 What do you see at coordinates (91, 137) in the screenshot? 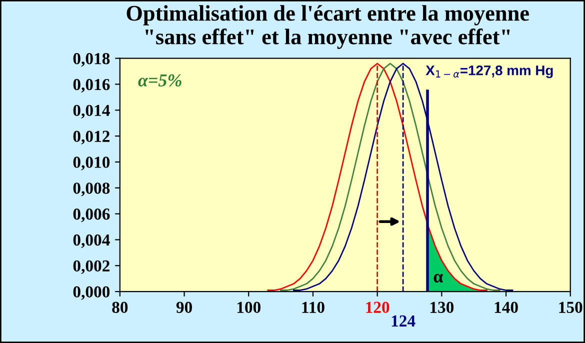
I see `y-tick-label: 0,012` at bounding box center [91, 137].